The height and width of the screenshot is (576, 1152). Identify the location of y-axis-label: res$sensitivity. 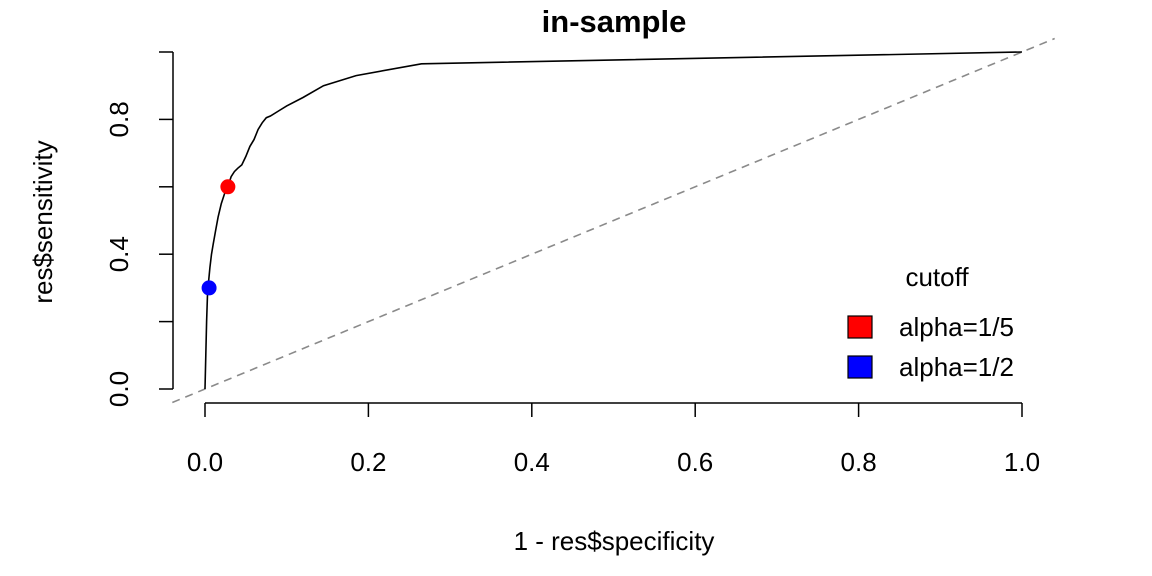
(43, 221).